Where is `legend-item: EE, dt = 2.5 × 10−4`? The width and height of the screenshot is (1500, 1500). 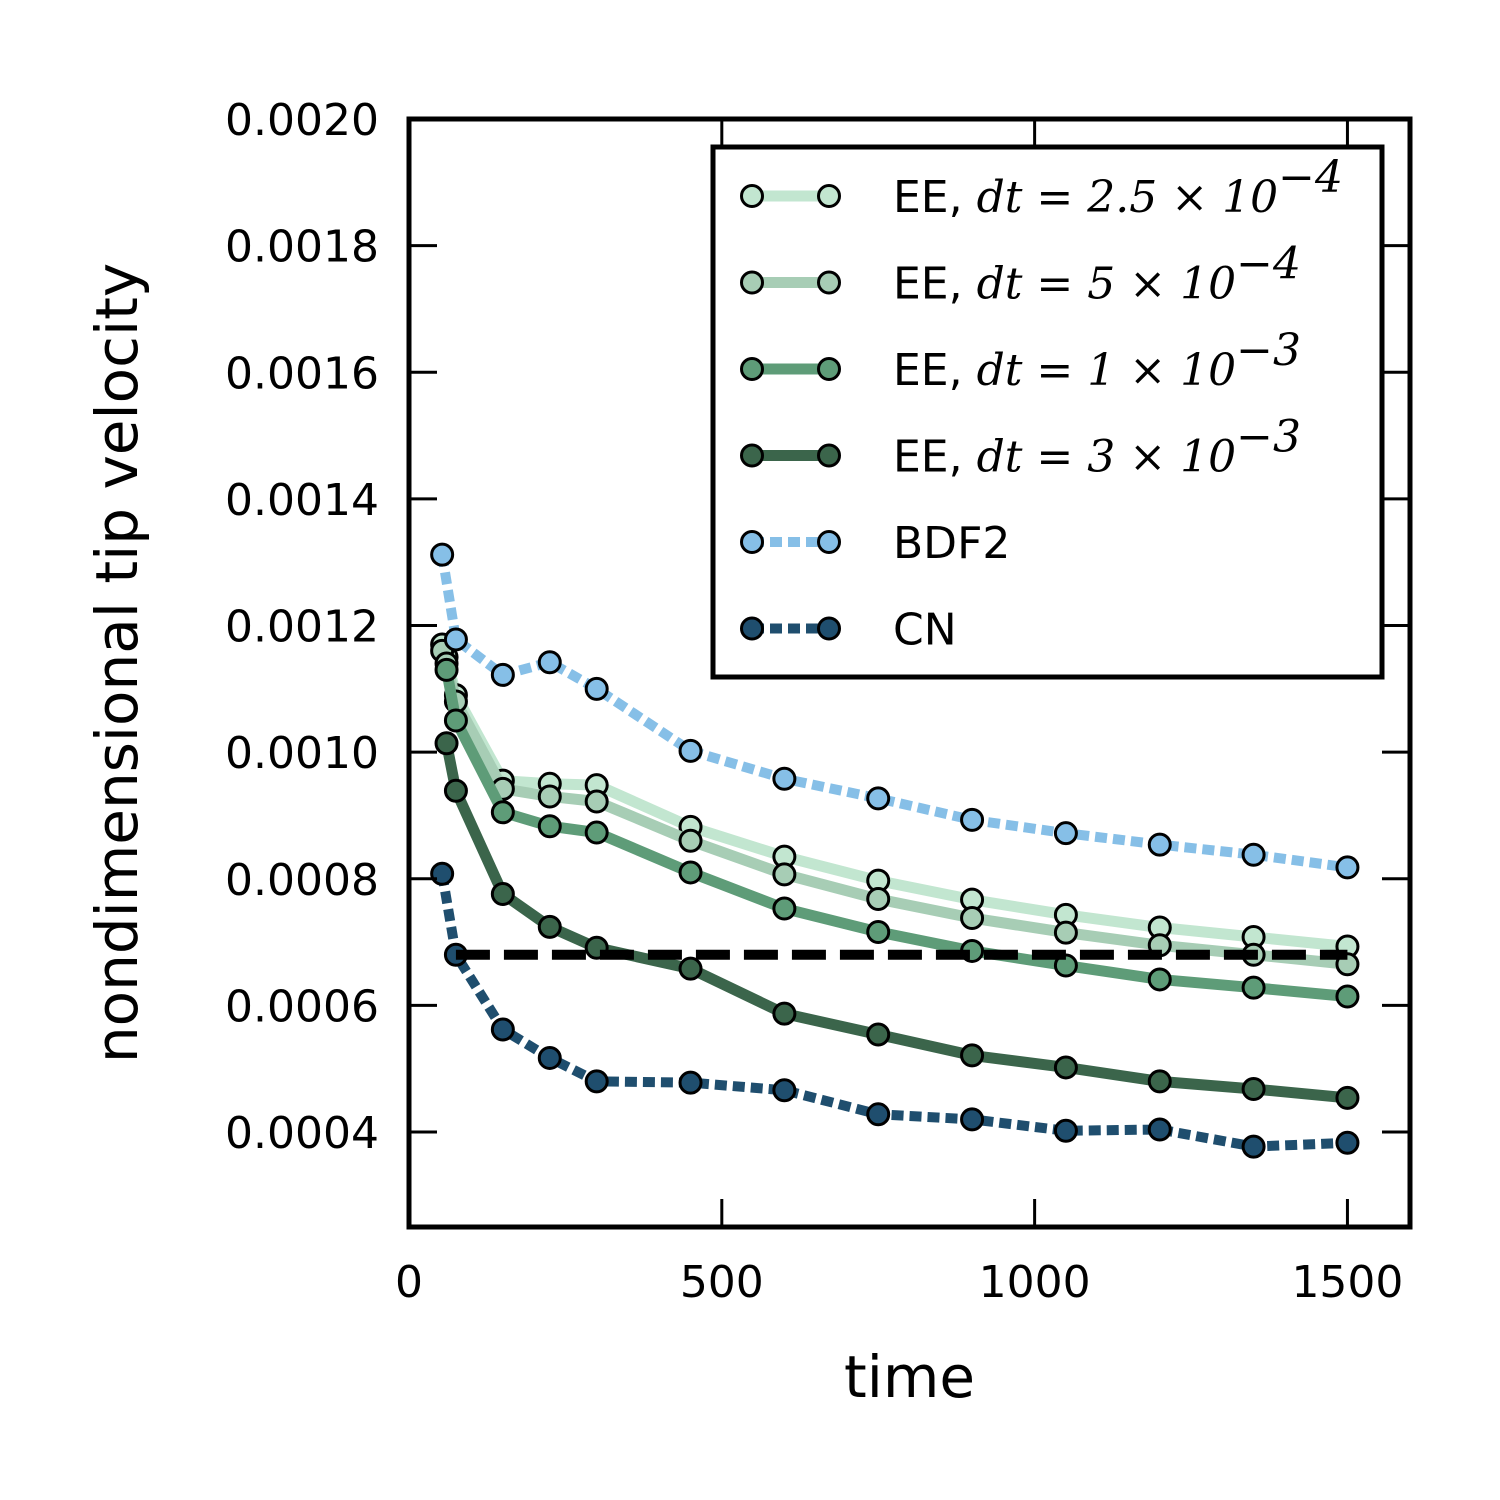
legend-item: EE, dt = 2.5 × 10−4 is located at coordinates (1041, 187).